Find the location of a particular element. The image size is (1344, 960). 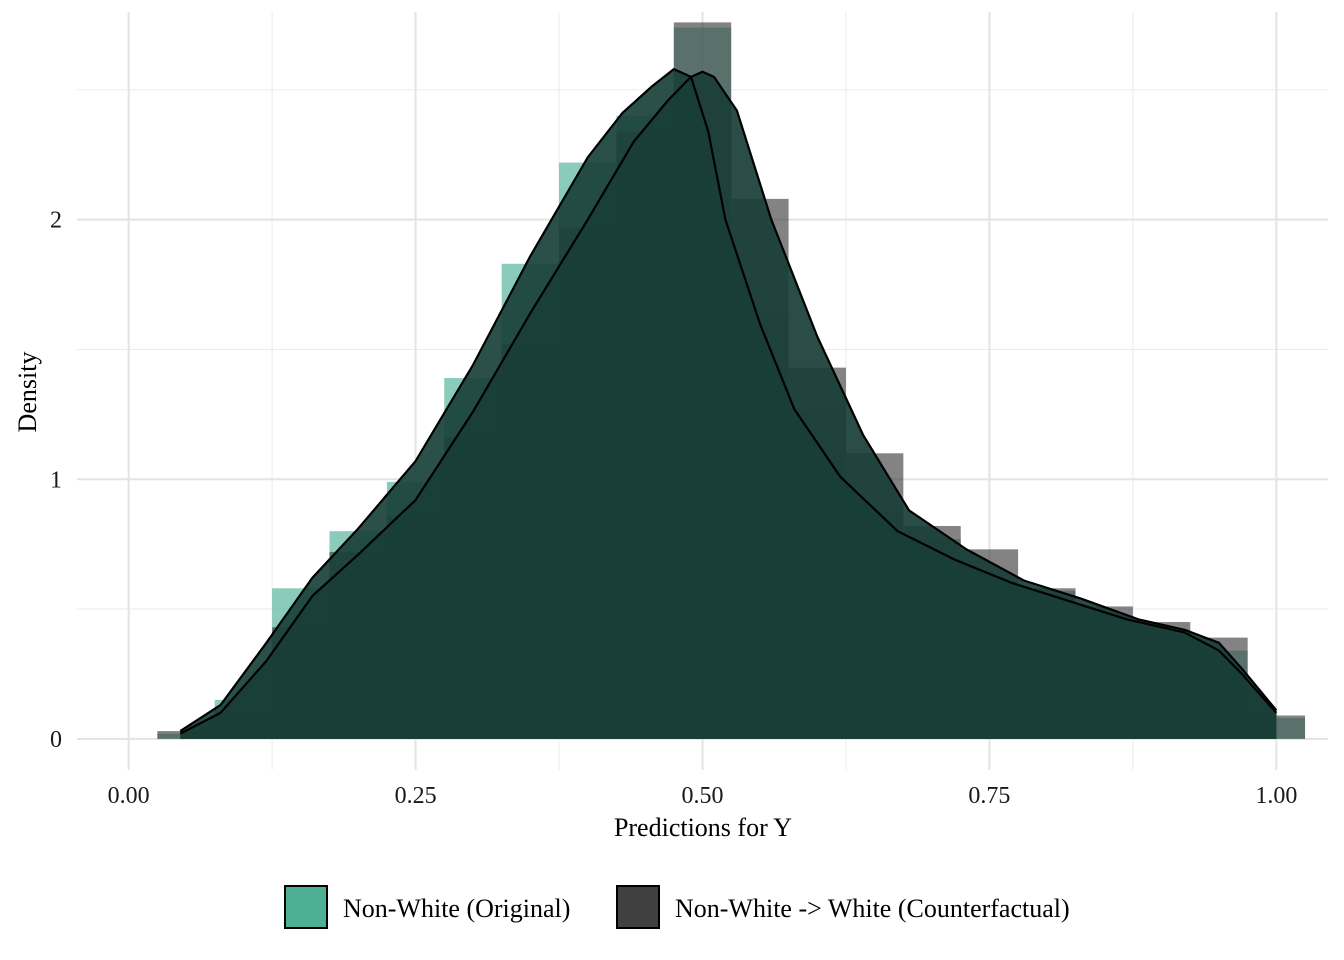

legend-label-original: Non-White (Original) is located at coordinates (456, 908).